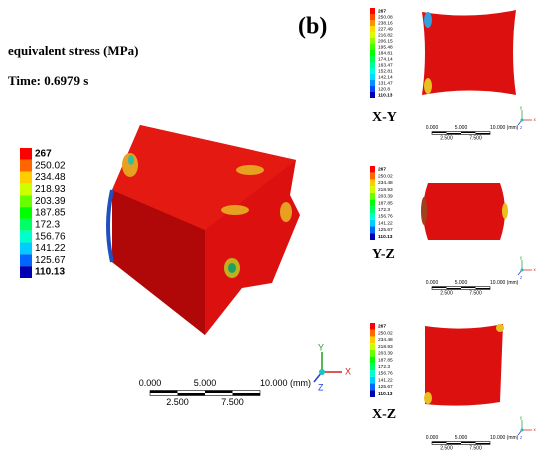 This screenshot has width=550, height=462. Describe the element at coordinates (50, 189) in the screenshot. I see `legend-label: 218.93` at that location.